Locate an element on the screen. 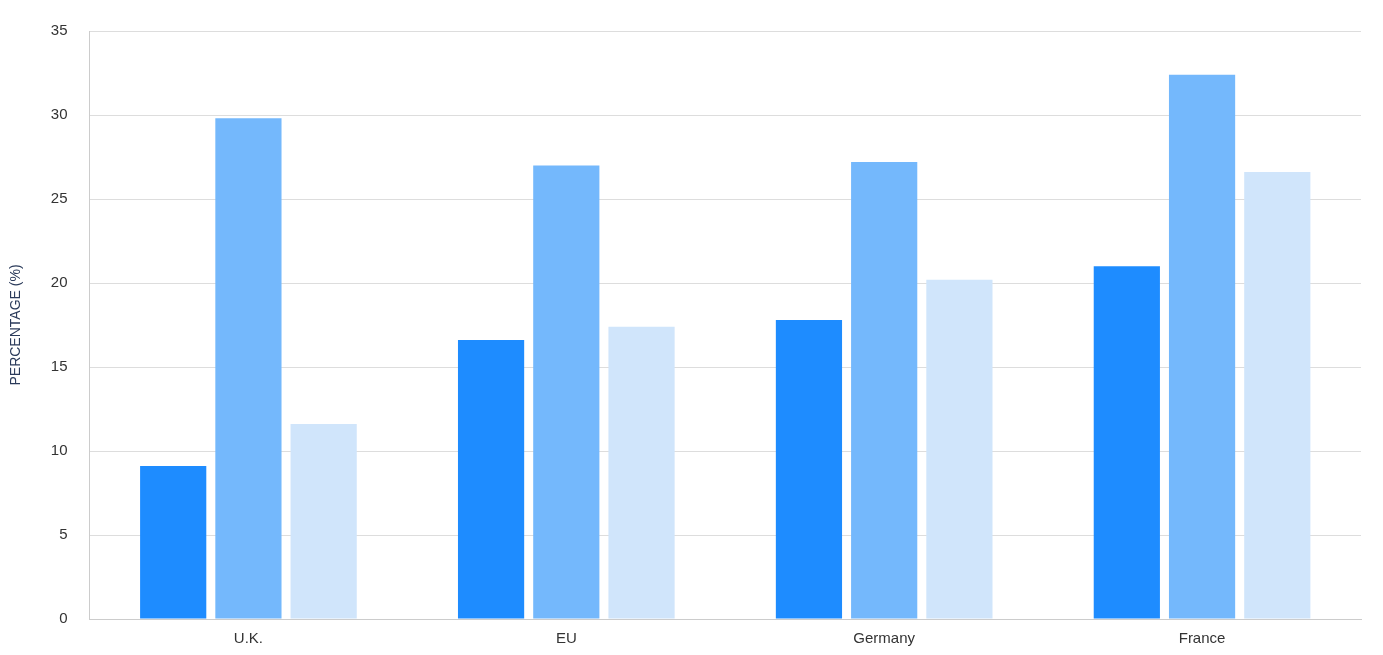 This screenshot has height=655, width=1383. y-tick-label: 0 is located at coordinates (63, 618).